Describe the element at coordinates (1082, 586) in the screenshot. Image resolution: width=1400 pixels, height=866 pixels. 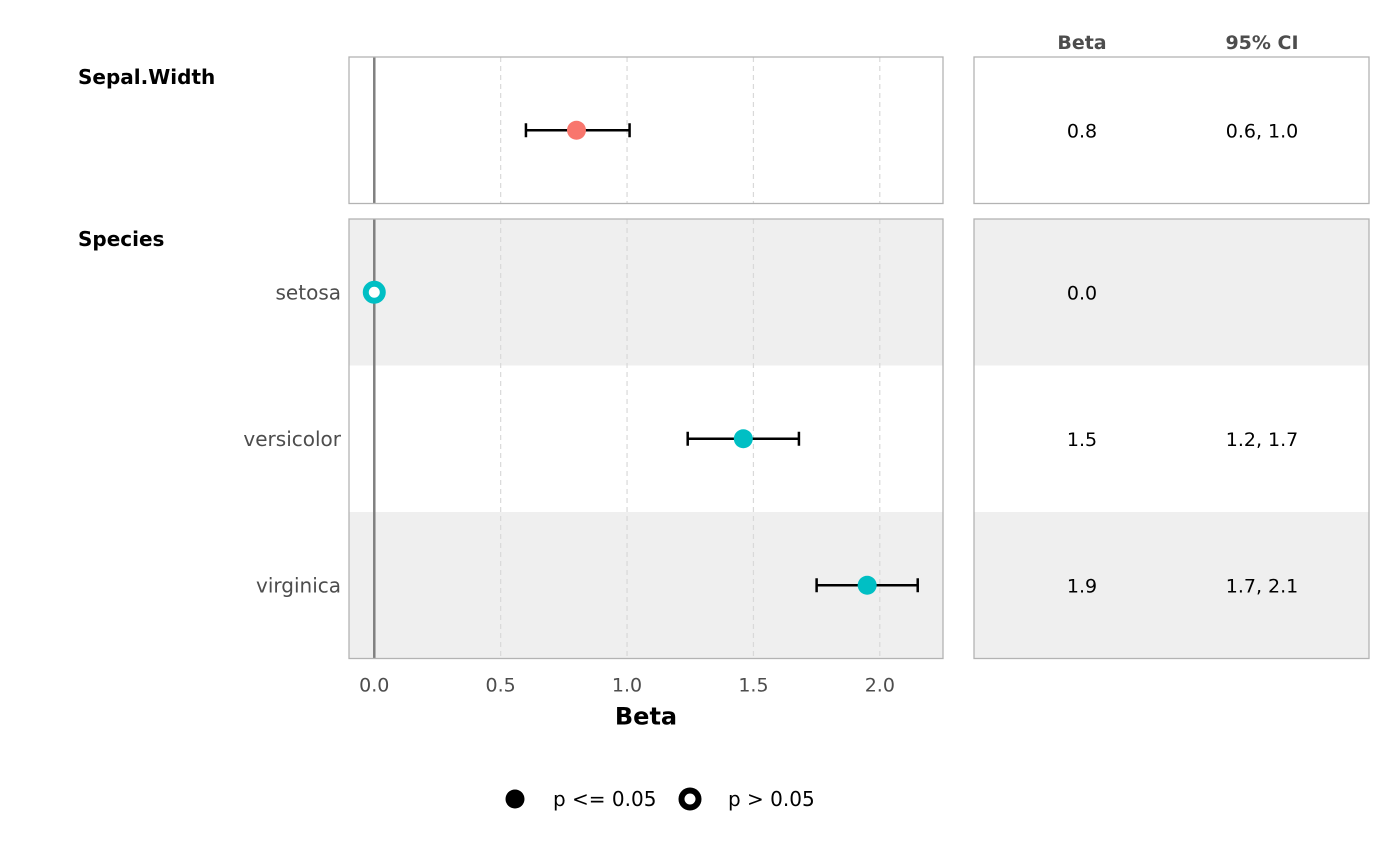
I see `beta-value: 1.9` at that location.